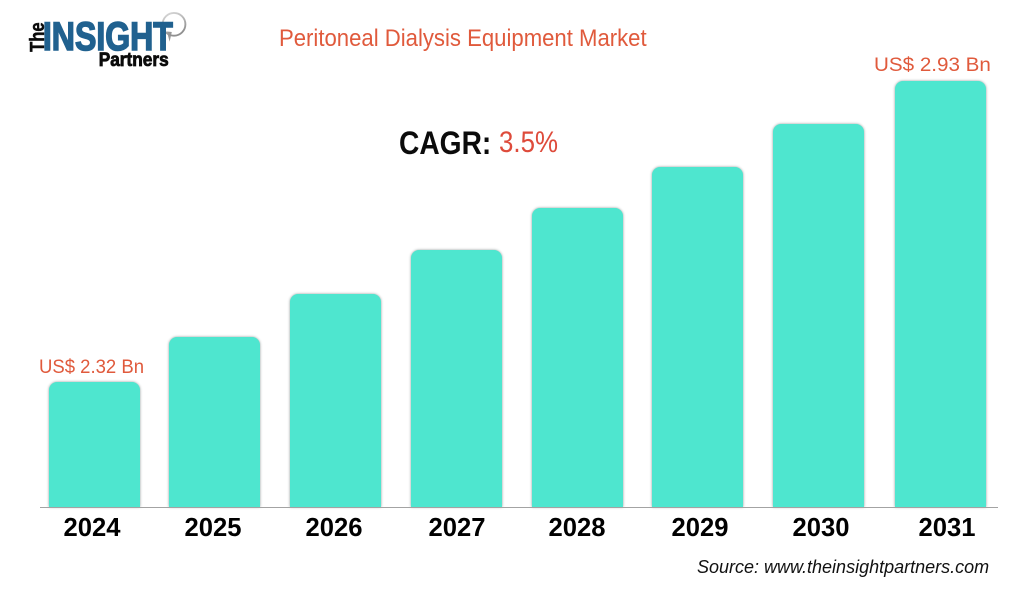 This screenshot has height=591, width=1027. What do you see at coordinates (134, 60) in the screenshot?
I see `svg-text: Partners` at bounding box center [134, 60].